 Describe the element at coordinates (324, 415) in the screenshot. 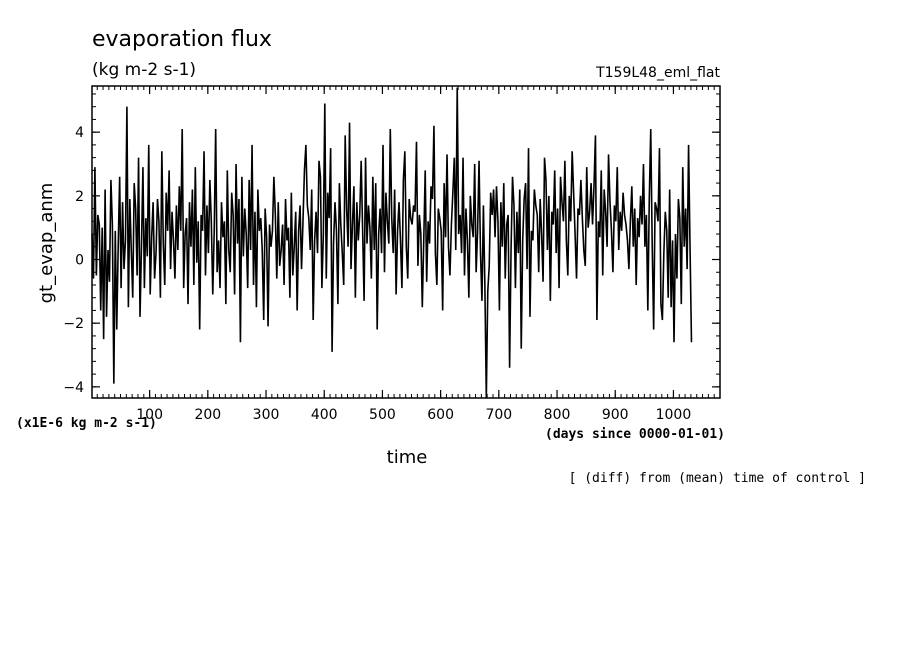

I see `x-tick-label: 400` at that location.